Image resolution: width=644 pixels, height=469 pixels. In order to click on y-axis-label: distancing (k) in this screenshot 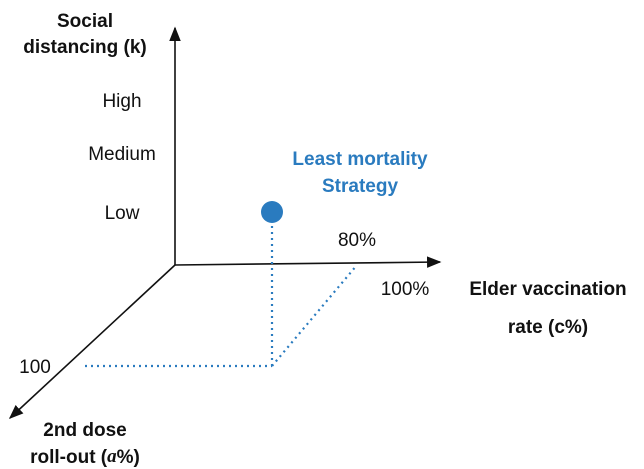, I will do `click(85, 47)`.